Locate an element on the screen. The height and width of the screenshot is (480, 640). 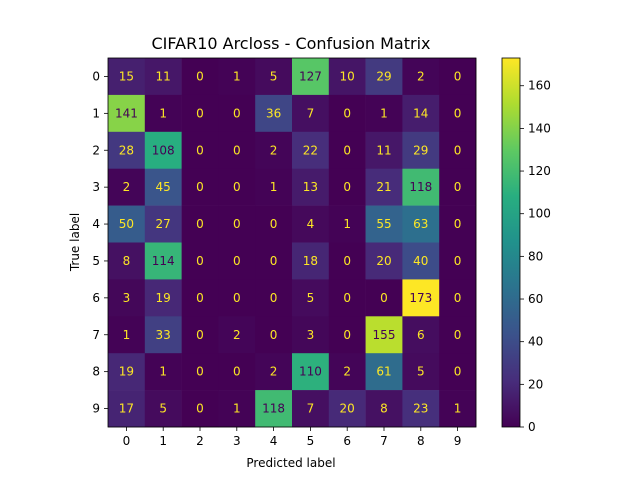
chart-title: CIFAR10 Arcloss - Confusion Matrix is located at coordinates (291, 43).